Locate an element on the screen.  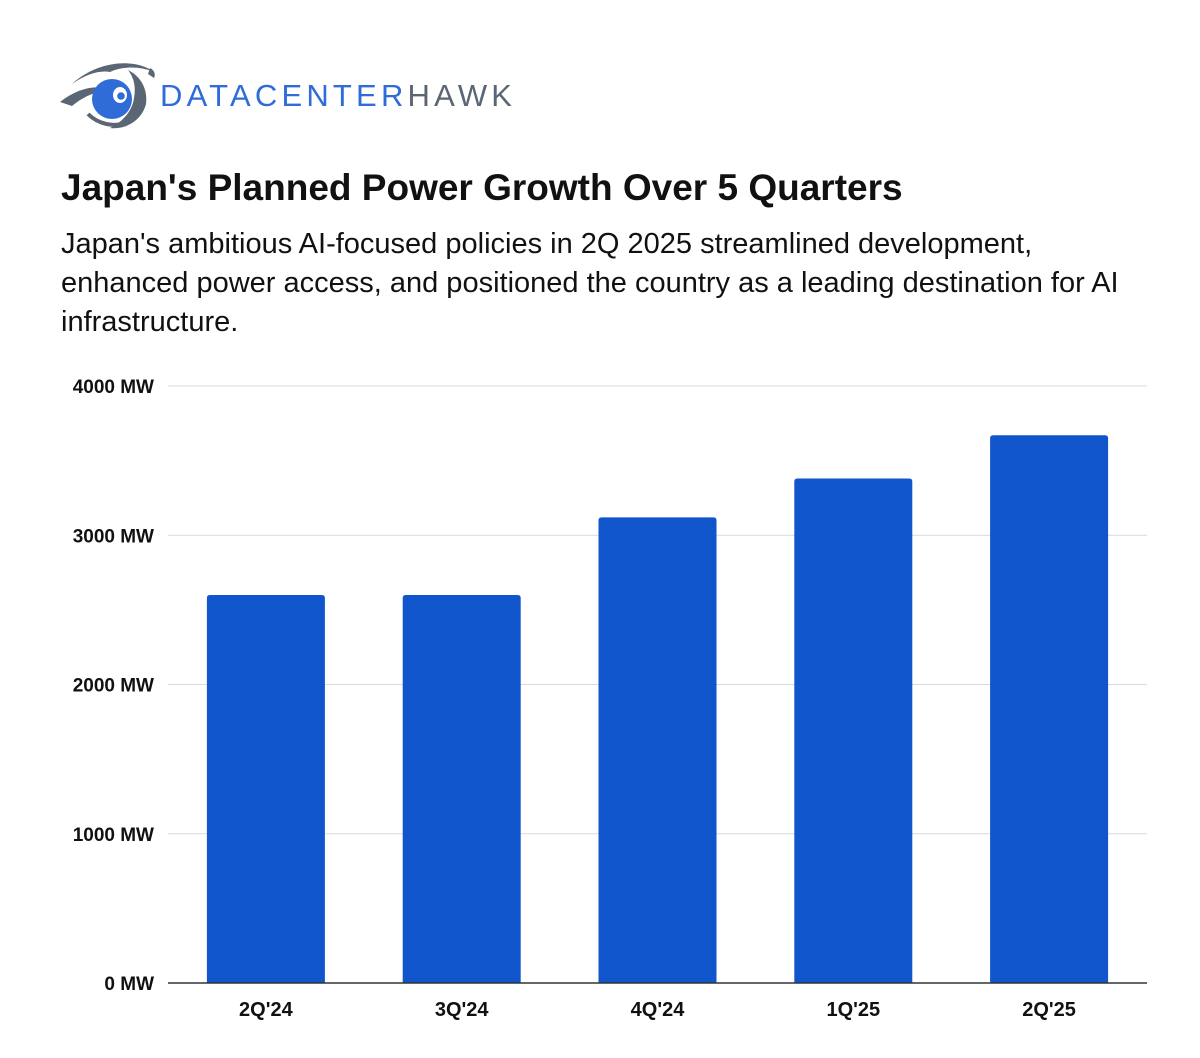
x-tick-label: 2Q'24 is located at coordinates (266, 1010).